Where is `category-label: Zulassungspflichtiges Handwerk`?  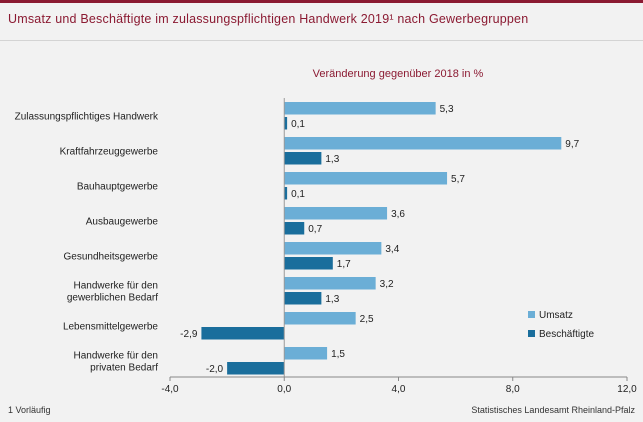
category-label: Zulassungspflichtiges Handwerk is located at coordinates (87, 116).